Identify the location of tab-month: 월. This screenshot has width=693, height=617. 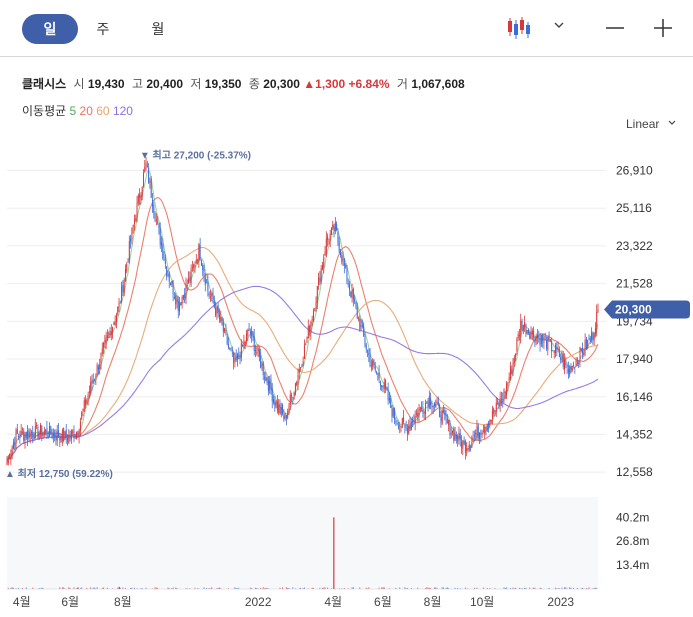
(158, 29).